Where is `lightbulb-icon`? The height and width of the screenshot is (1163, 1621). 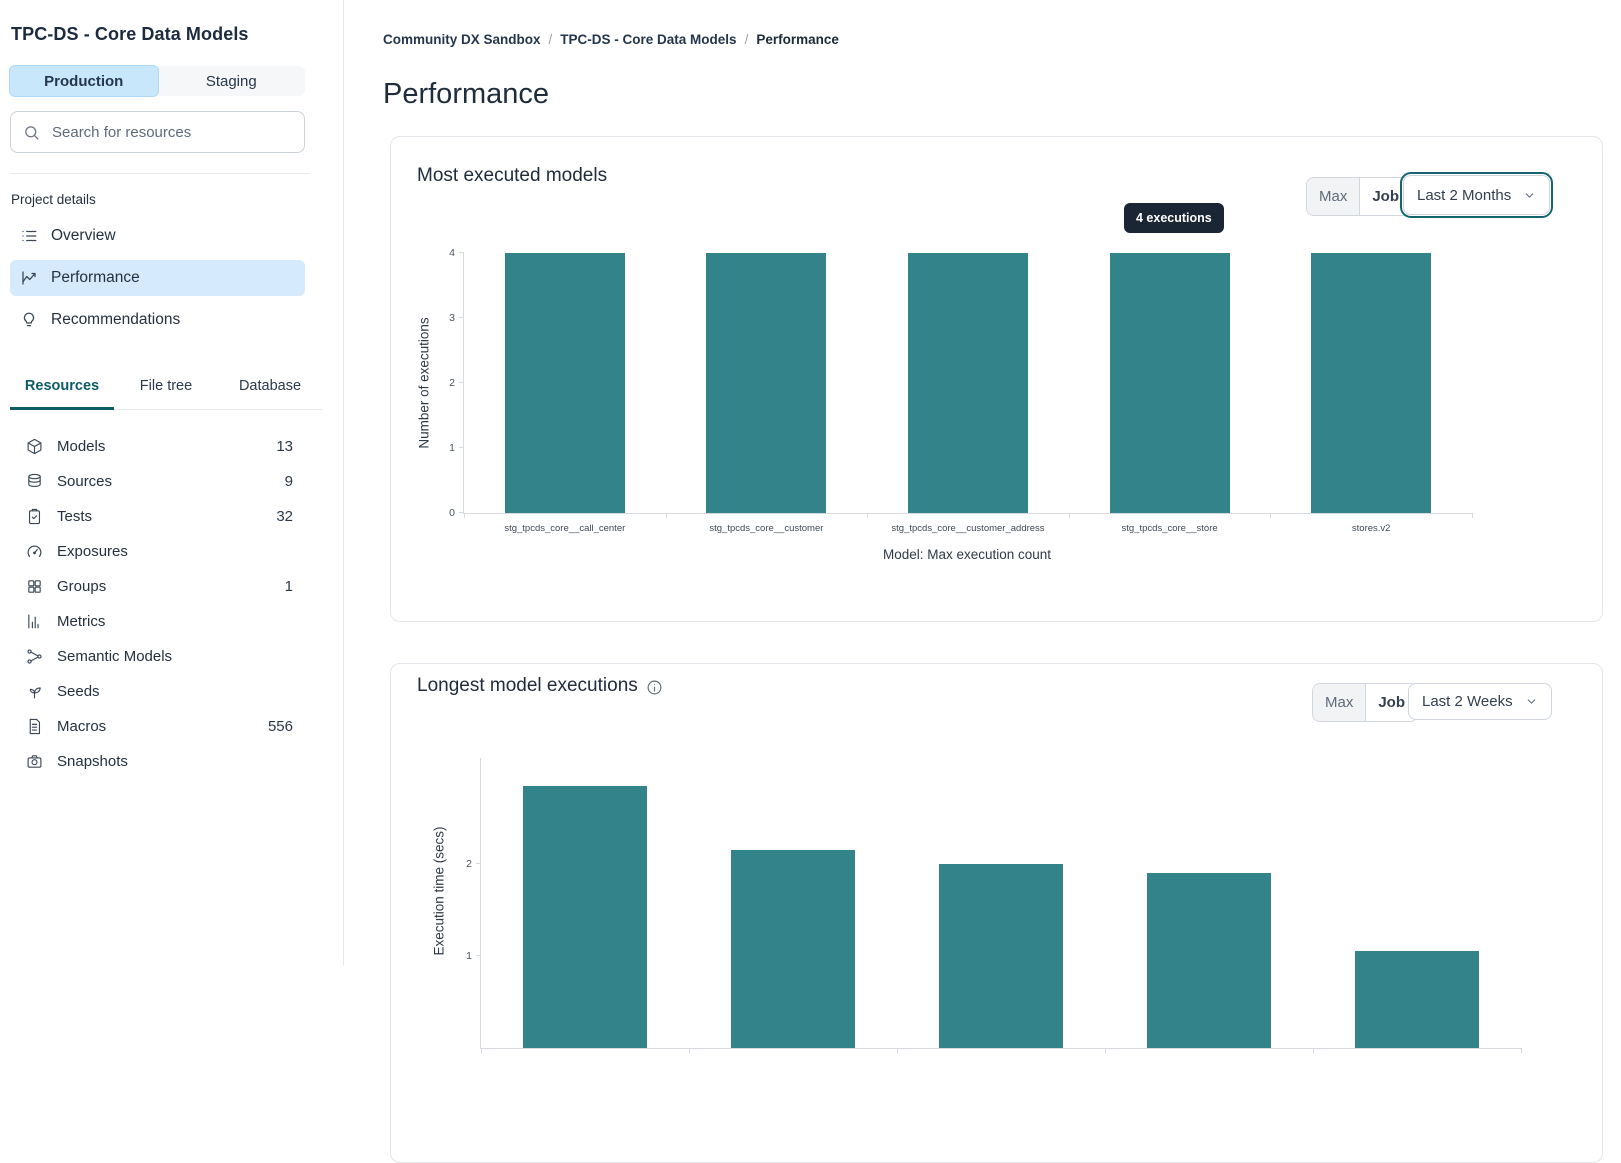
lightbulb-icon is located at coordinates (29, 320).